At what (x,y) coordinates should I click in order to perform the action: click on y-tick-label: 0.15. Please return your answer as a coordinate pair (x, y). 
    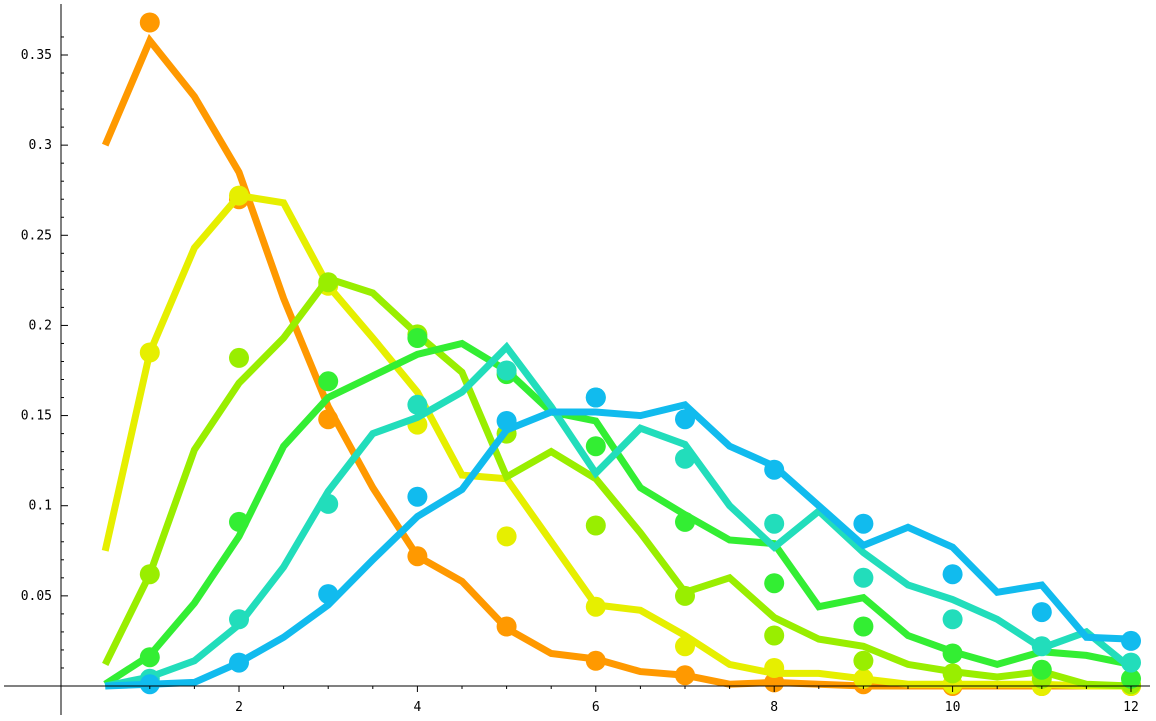
    Looking at the image, I should click on (36, 416).